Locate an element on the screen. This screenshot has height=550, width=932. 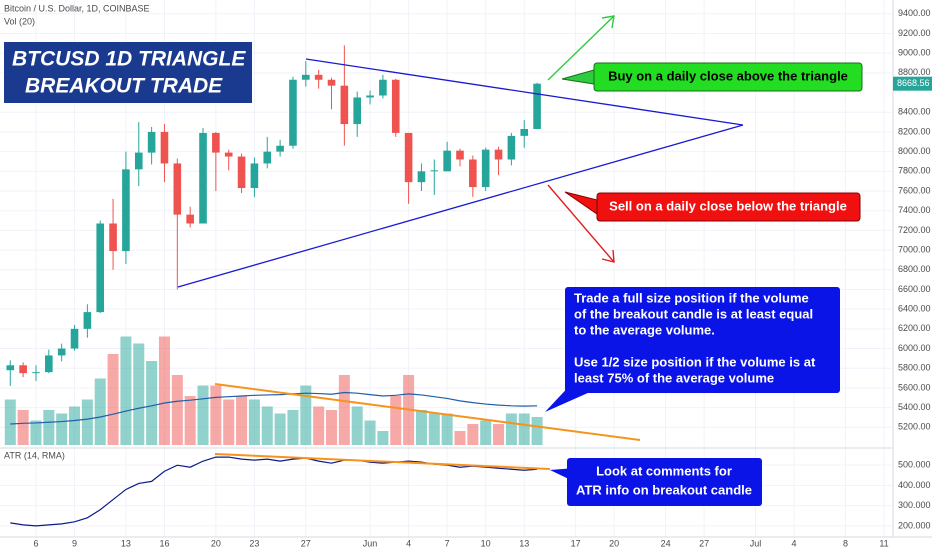
y-tick-label: 7800.00 is located at coordinates (914, 171).